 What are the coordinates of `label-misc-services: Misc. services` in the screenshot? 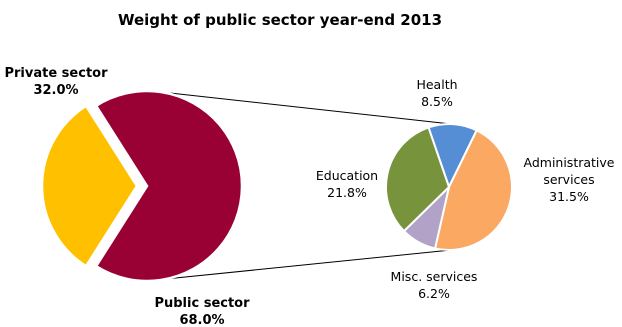 It's located at (434, 276).